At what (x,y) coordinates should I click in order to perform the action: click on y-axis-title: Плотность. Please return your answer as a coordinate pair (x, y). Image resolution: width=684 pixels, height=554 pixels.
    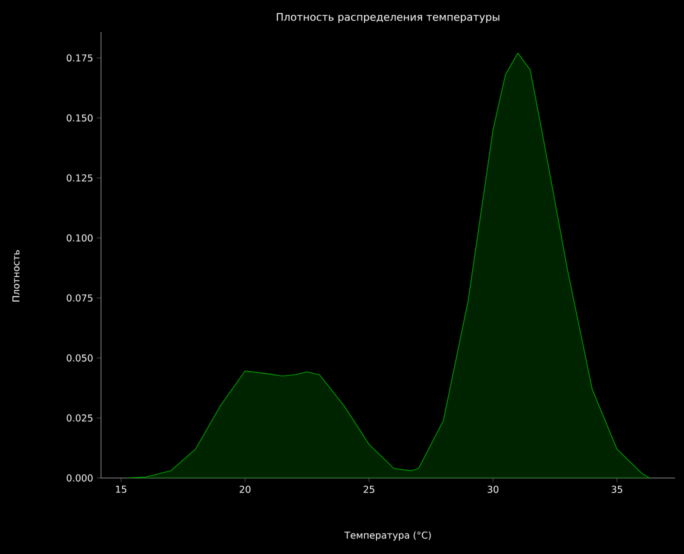
    Looking at the image, I should click on (16, 276).